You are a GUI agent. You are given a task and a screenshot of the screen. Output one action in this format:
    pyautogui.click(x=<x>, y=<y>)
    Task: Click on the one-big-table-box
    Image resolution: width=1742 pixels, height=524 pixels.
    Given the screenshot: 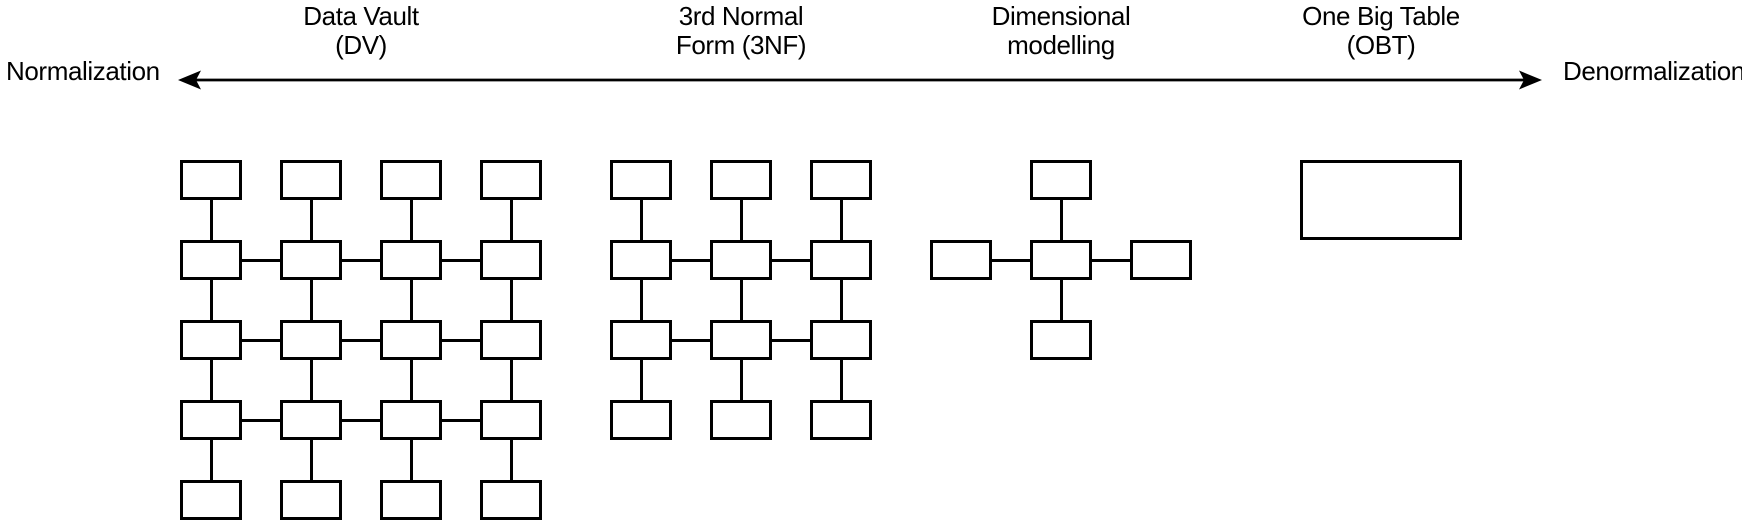 What is the action you would take?
    pyautogui.click(x=1381, y=200)
    